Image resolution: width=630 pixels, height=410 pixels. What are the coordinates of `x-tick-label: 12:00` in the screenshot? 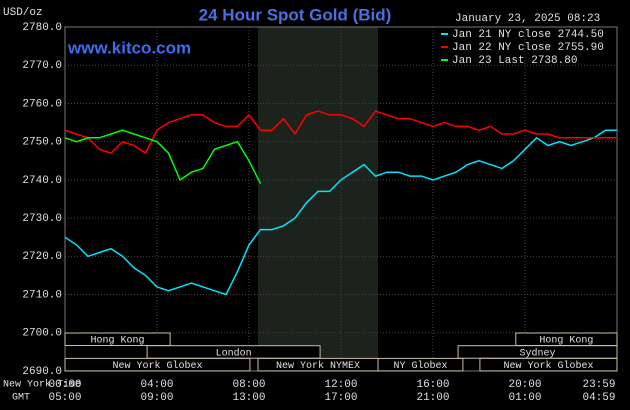 It's located at (340, 385).